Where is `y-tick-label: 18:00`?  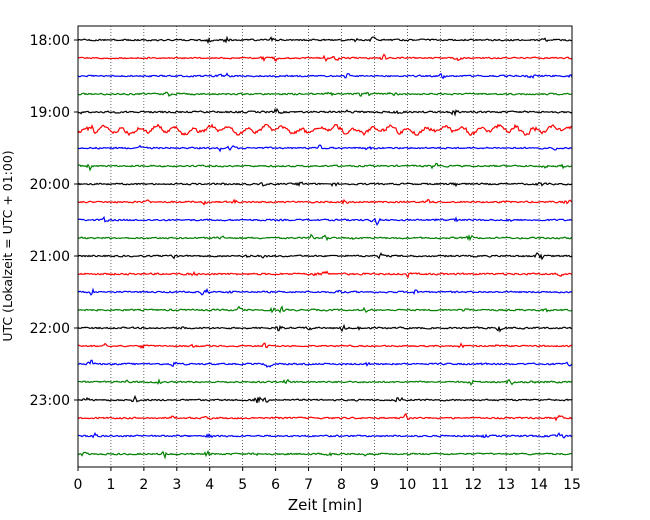 y-tick-label: 18:00 is located at coordinates (50, 41).